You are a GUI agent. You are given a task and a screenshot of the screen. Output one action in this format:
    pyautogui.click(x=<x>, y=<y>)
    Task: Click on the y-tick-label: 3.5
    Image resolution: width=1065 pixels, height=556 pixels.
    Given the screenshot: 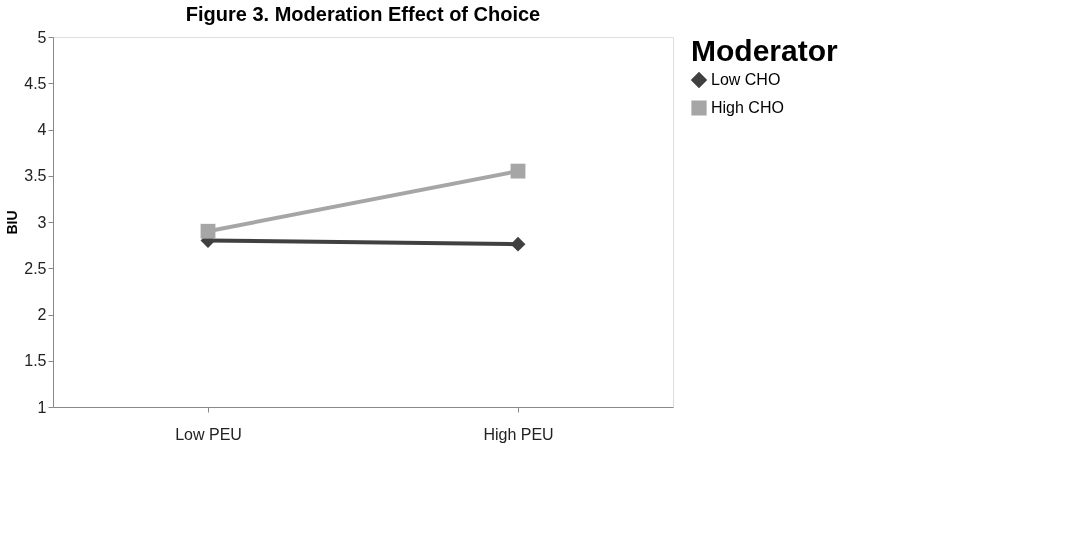 What is the action you would take?
    pyautogui.click(x=35, y=176)
    